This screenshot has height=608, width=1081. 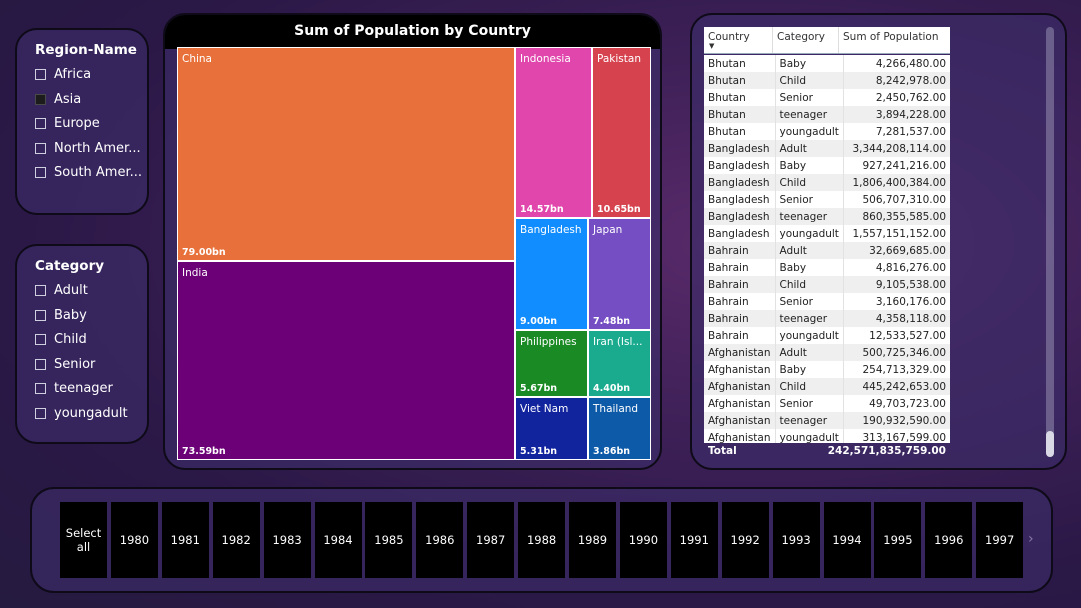 What do you see at coordinates (65, 364) in the screenshot?
I see `category-item: Senior` at bounding box center [65, 364].